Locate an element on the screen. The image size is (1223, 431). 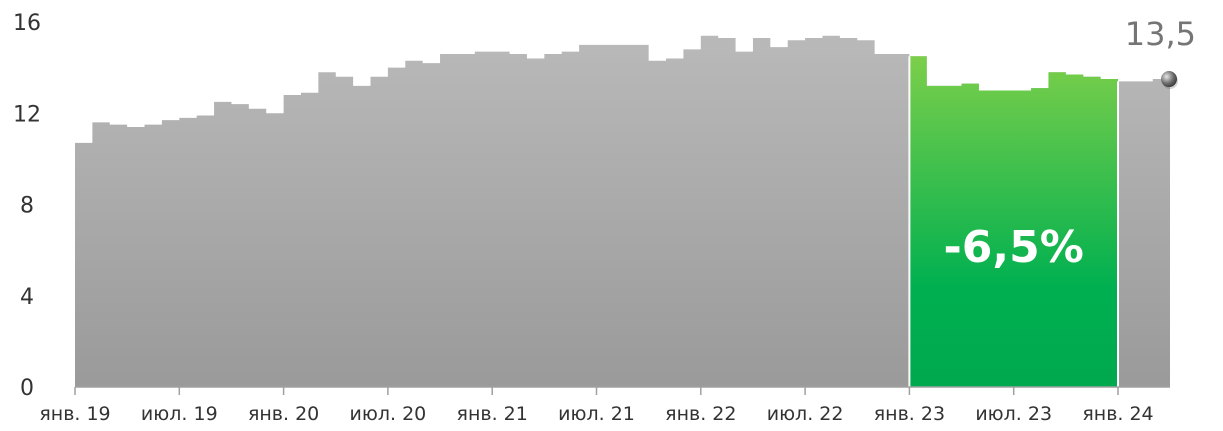
last-value-label: 13,5 is located at coordinates (1160, 34).